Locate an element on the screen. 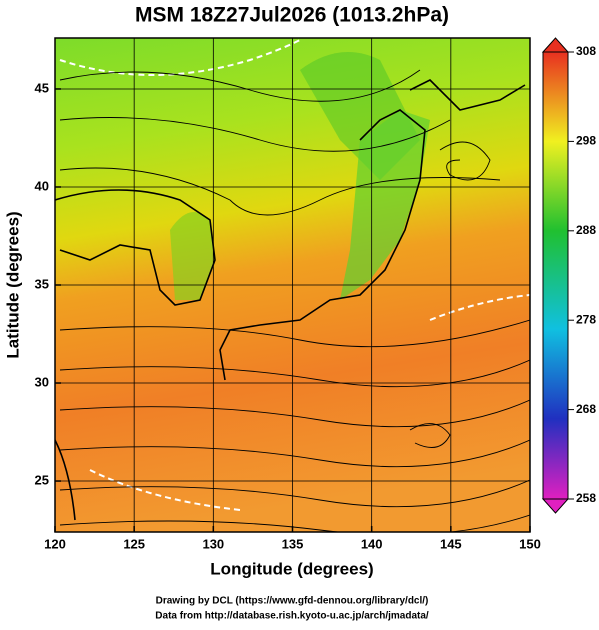 The image size is (599, 630). colorbar-max-arrow is located at coordinates (555, 45).